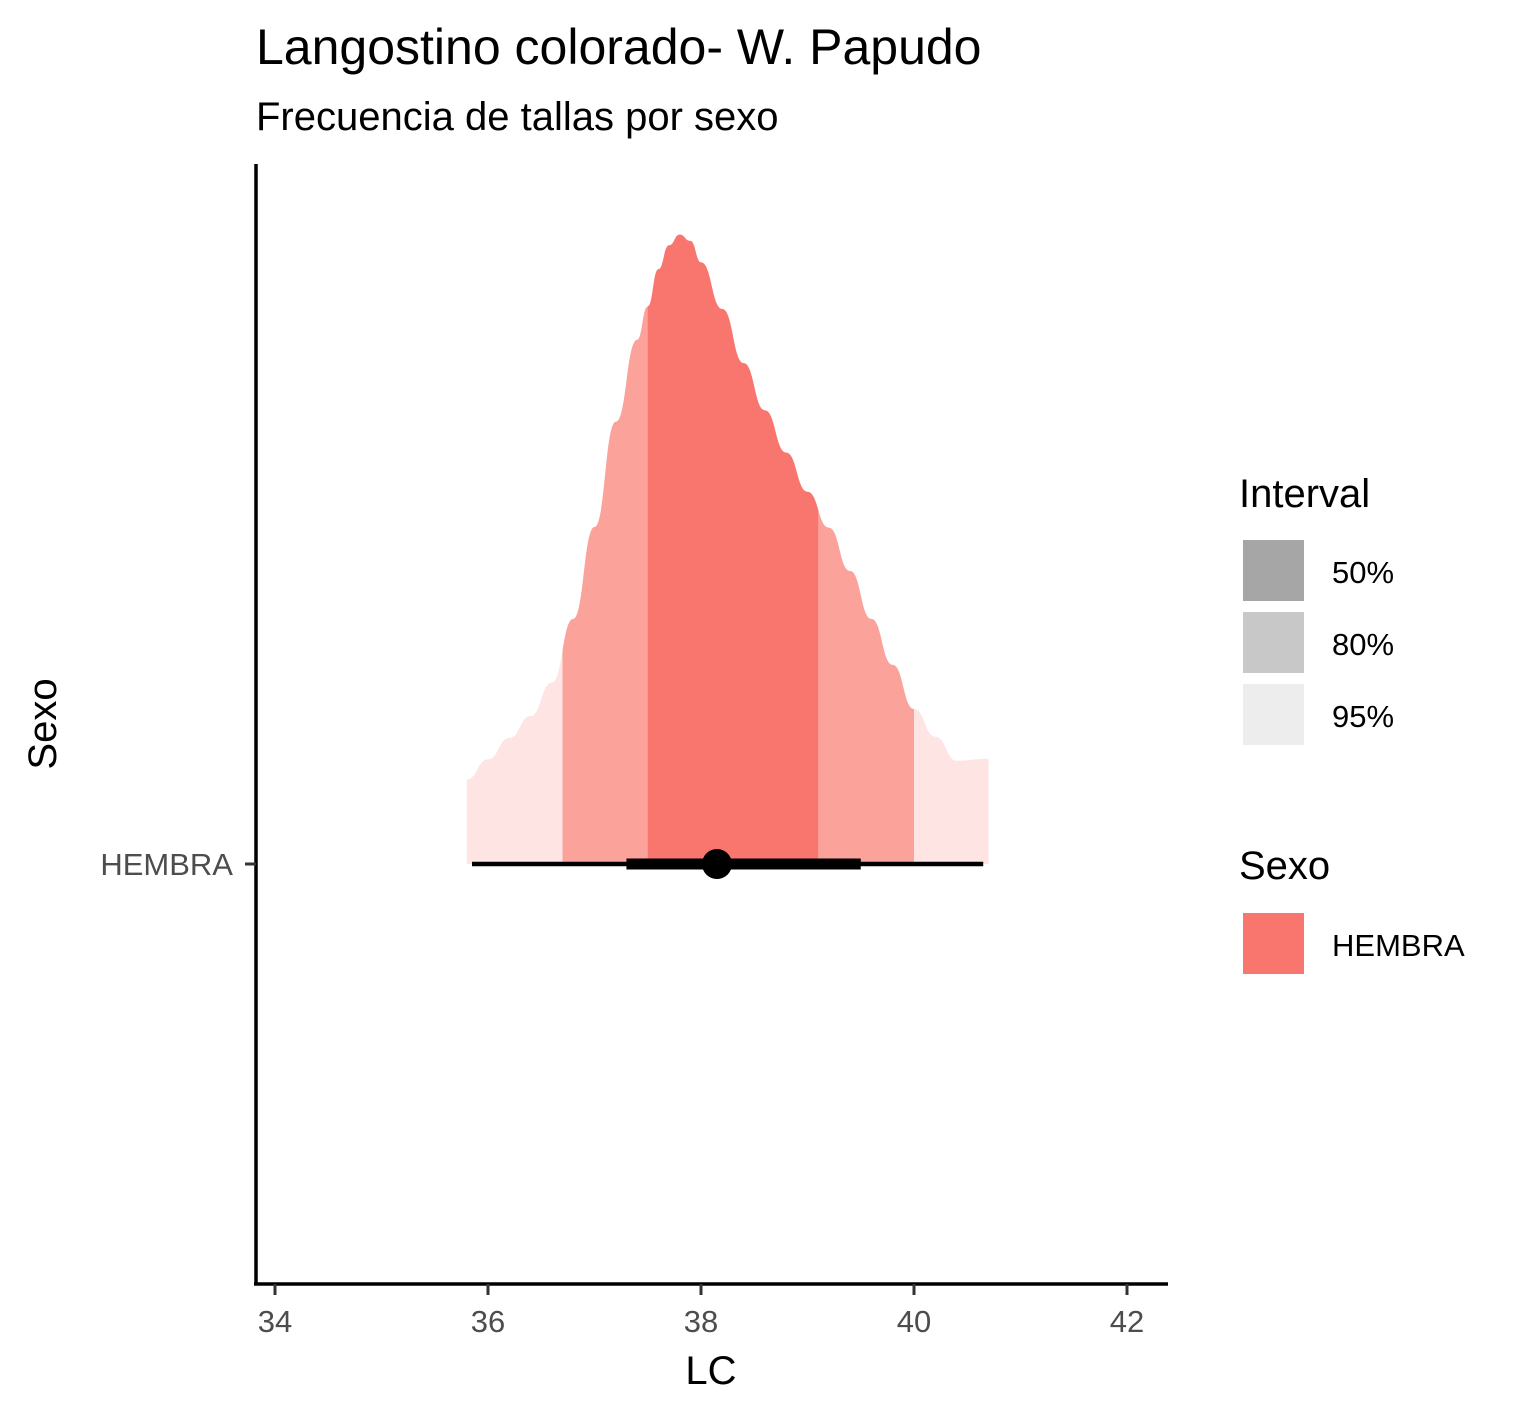 This screenshot has height=1417, width=1535. What do you see at coordinates (619, 47) in the screenshot?
I see `chart-title: Langostino colorado- W. Papudo` at bounding box center [619, 47].